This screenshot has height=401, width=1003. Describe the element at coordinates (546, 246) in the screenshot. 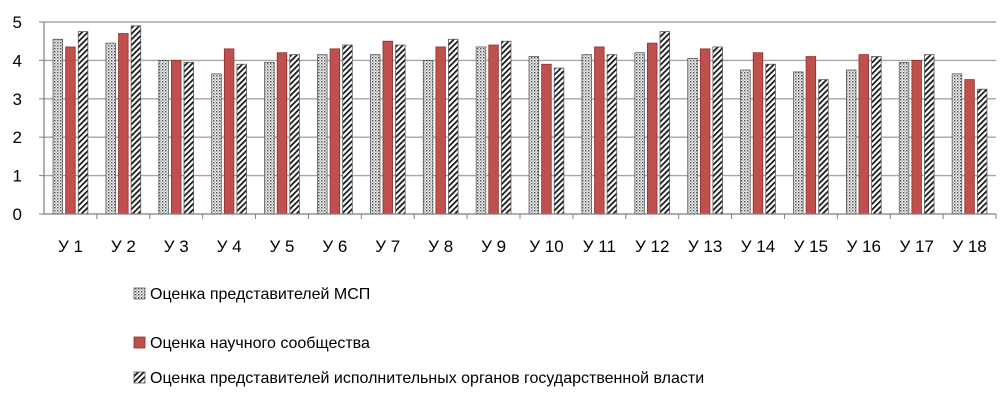

I see `x-tick-label: У 10` at that location.